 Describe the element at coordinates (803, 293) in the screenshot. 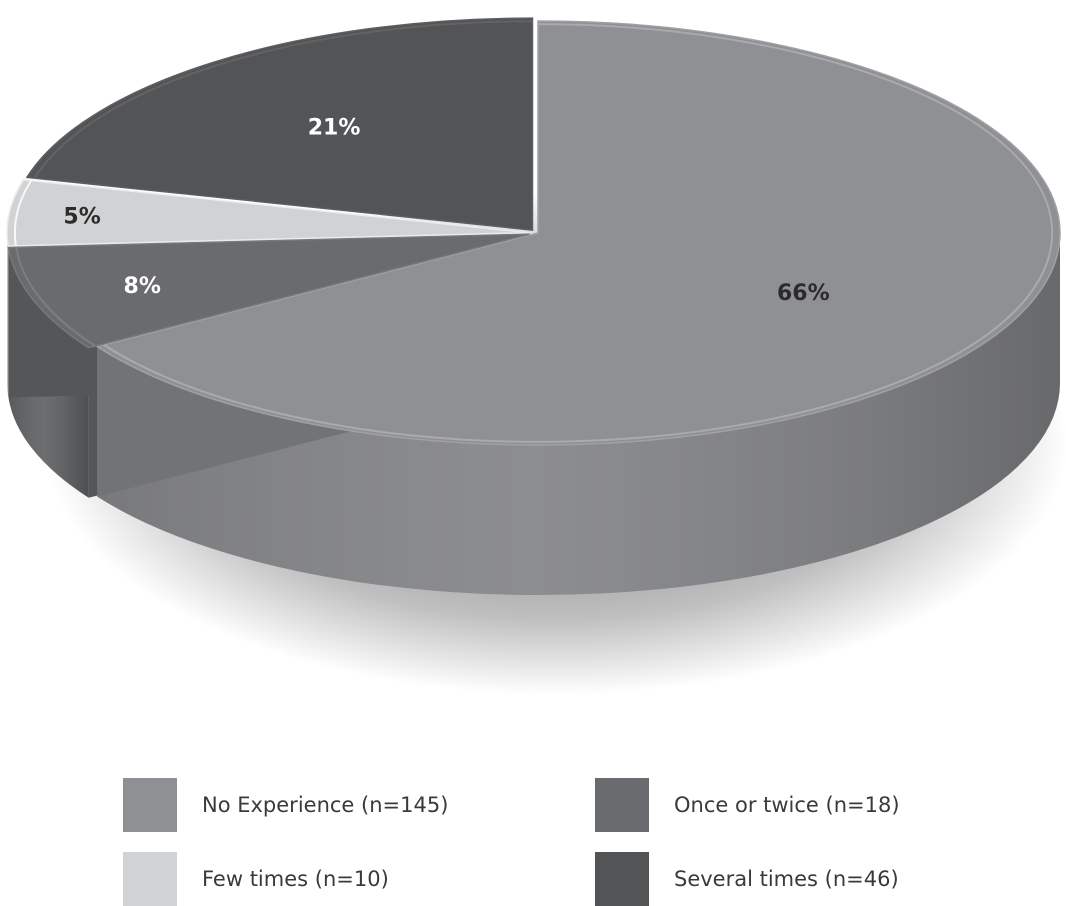

I see `slice-label-0: 66%` at that location.